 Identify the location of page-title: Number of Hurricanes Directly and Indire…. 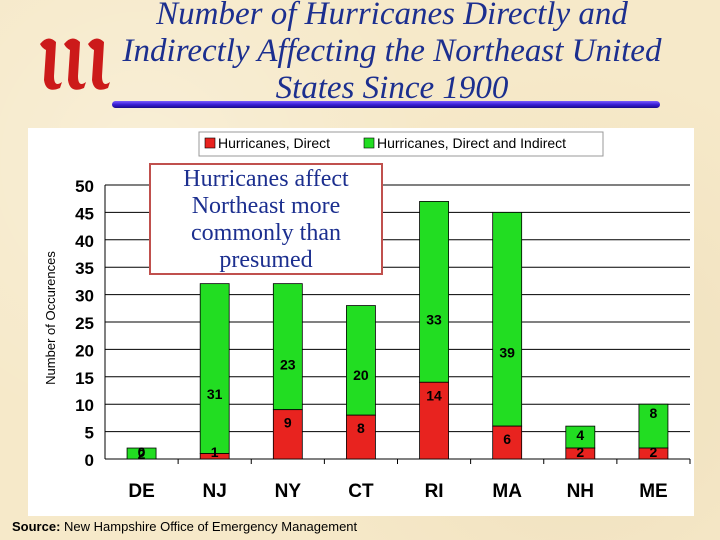
(392, 53).